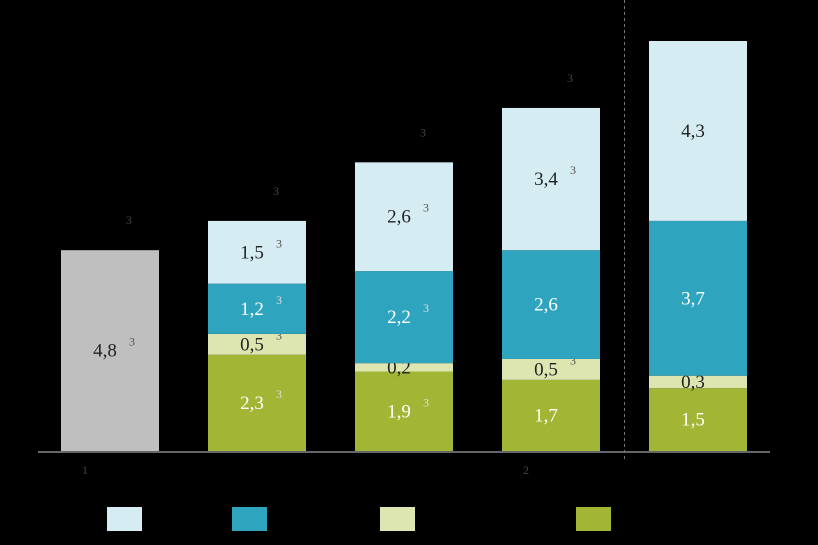  Describe the element at coordinates (85, 470) in the screenshot. I see `category-note: 1` at that location.